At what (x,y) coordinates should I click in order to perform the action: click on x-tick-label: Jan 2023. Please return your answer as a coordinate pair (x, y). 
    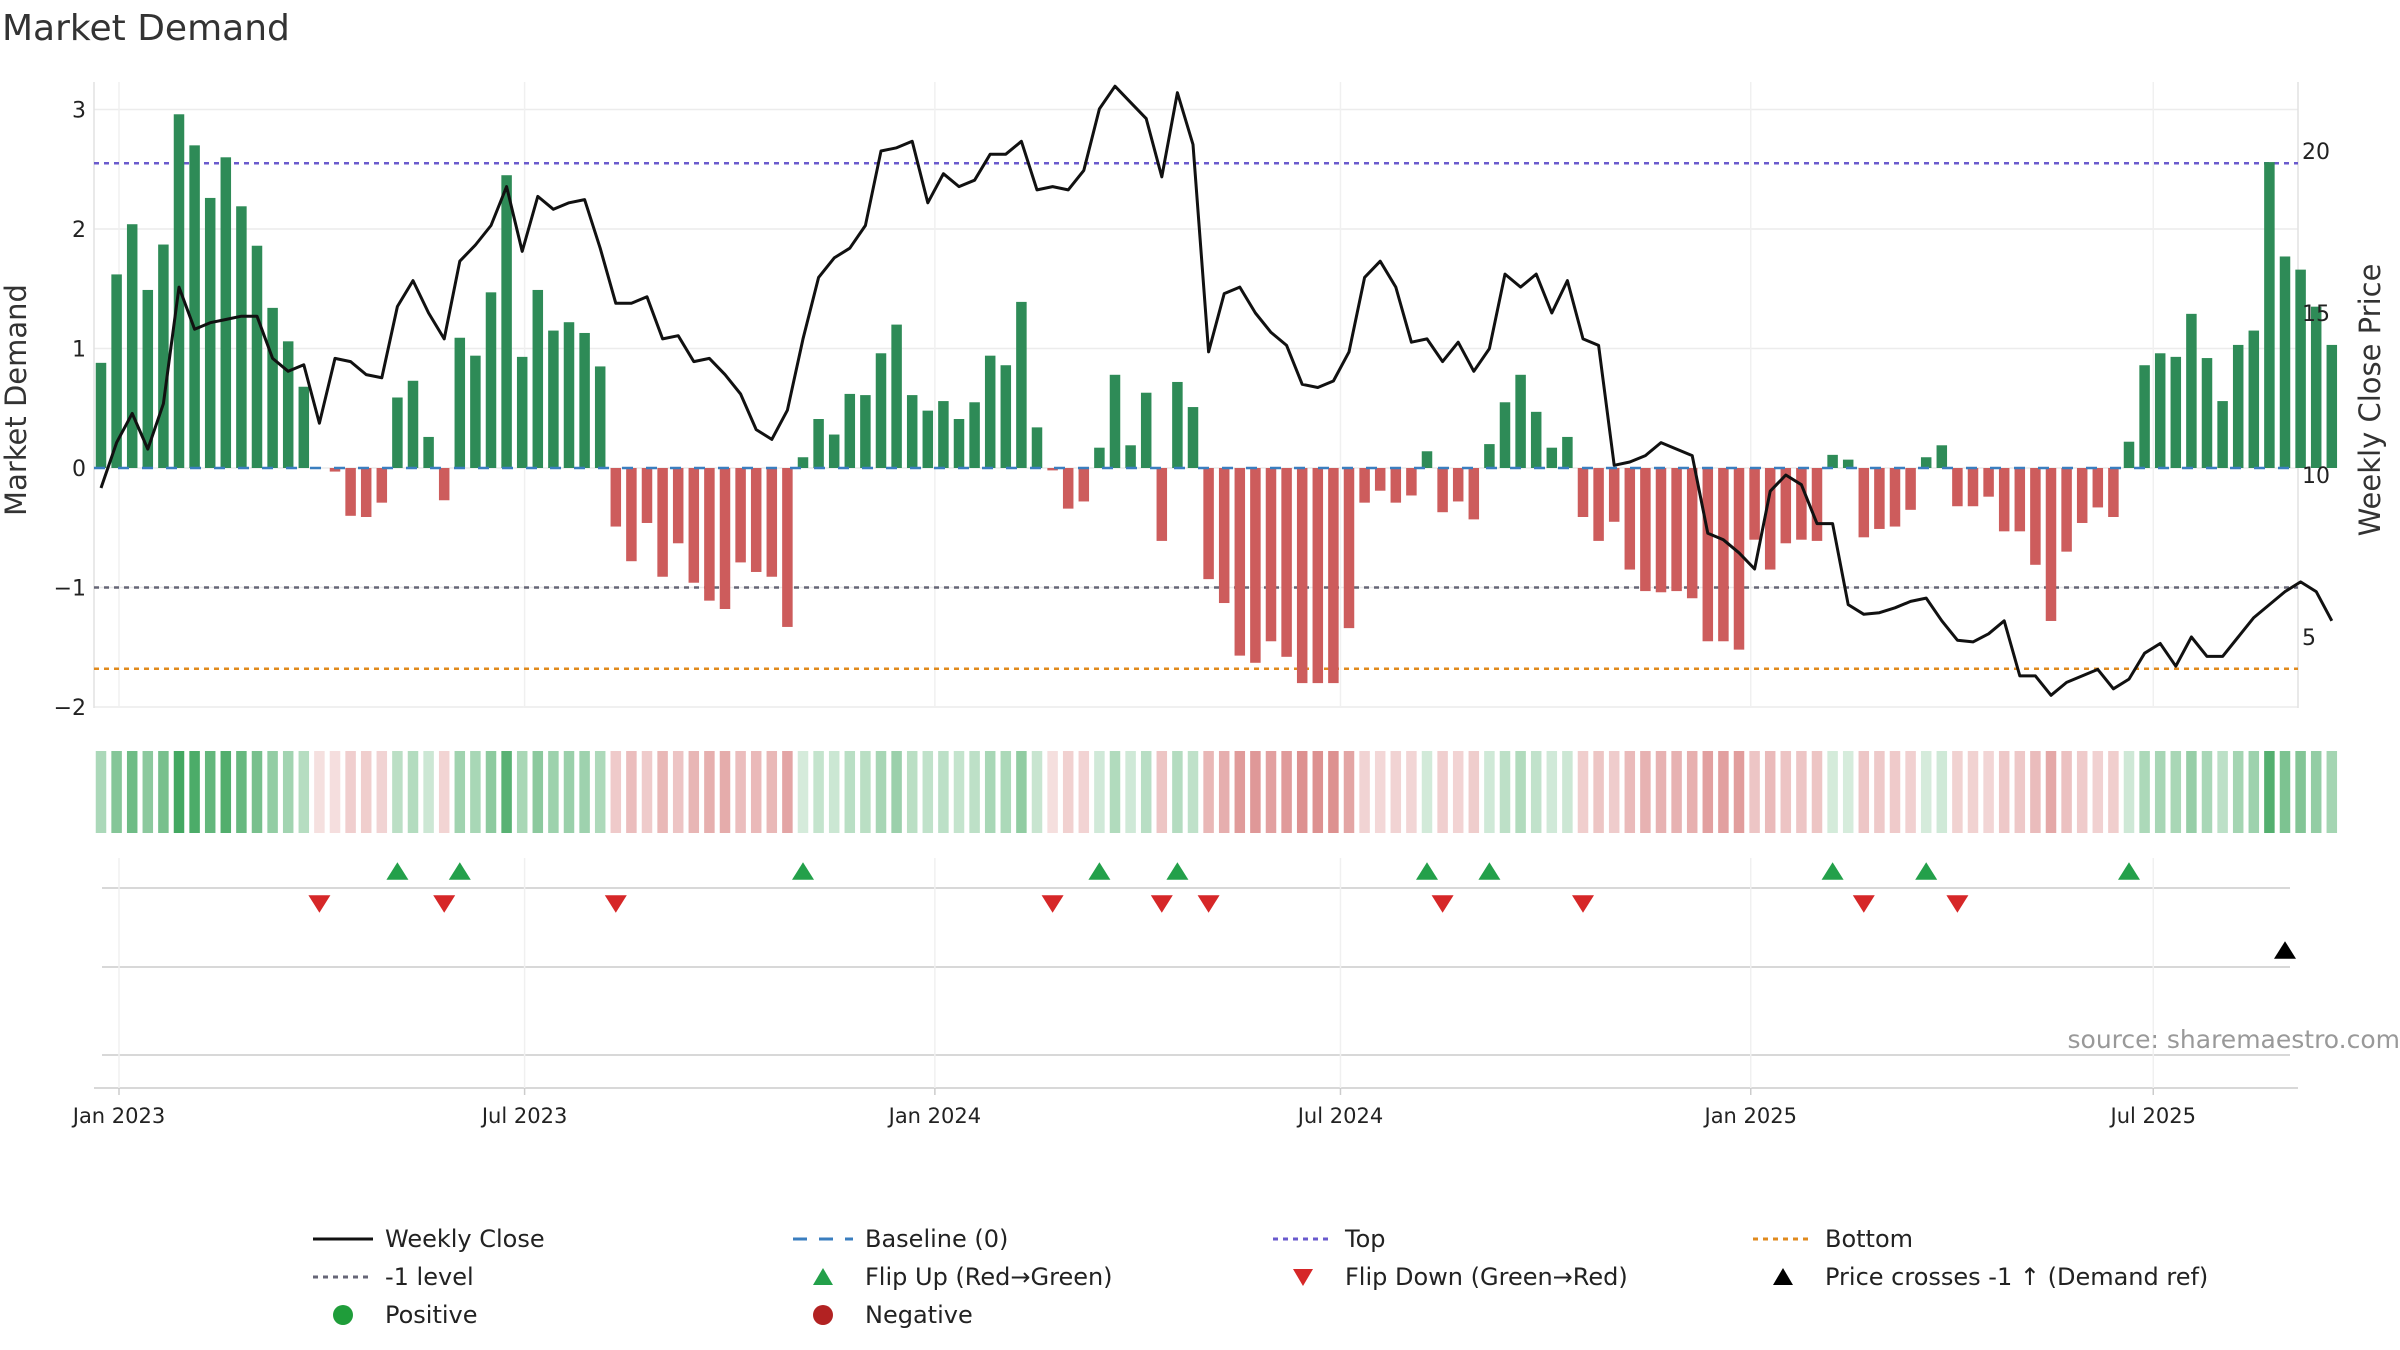
    Looking at the image, I should click on (118, 1116).